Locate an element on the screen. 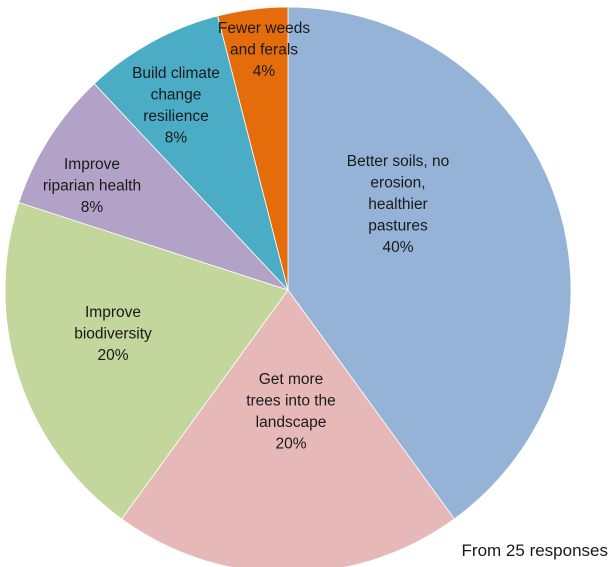  slice-label-3: Improve biodiversity 20% is located at coordinates (113, 334).